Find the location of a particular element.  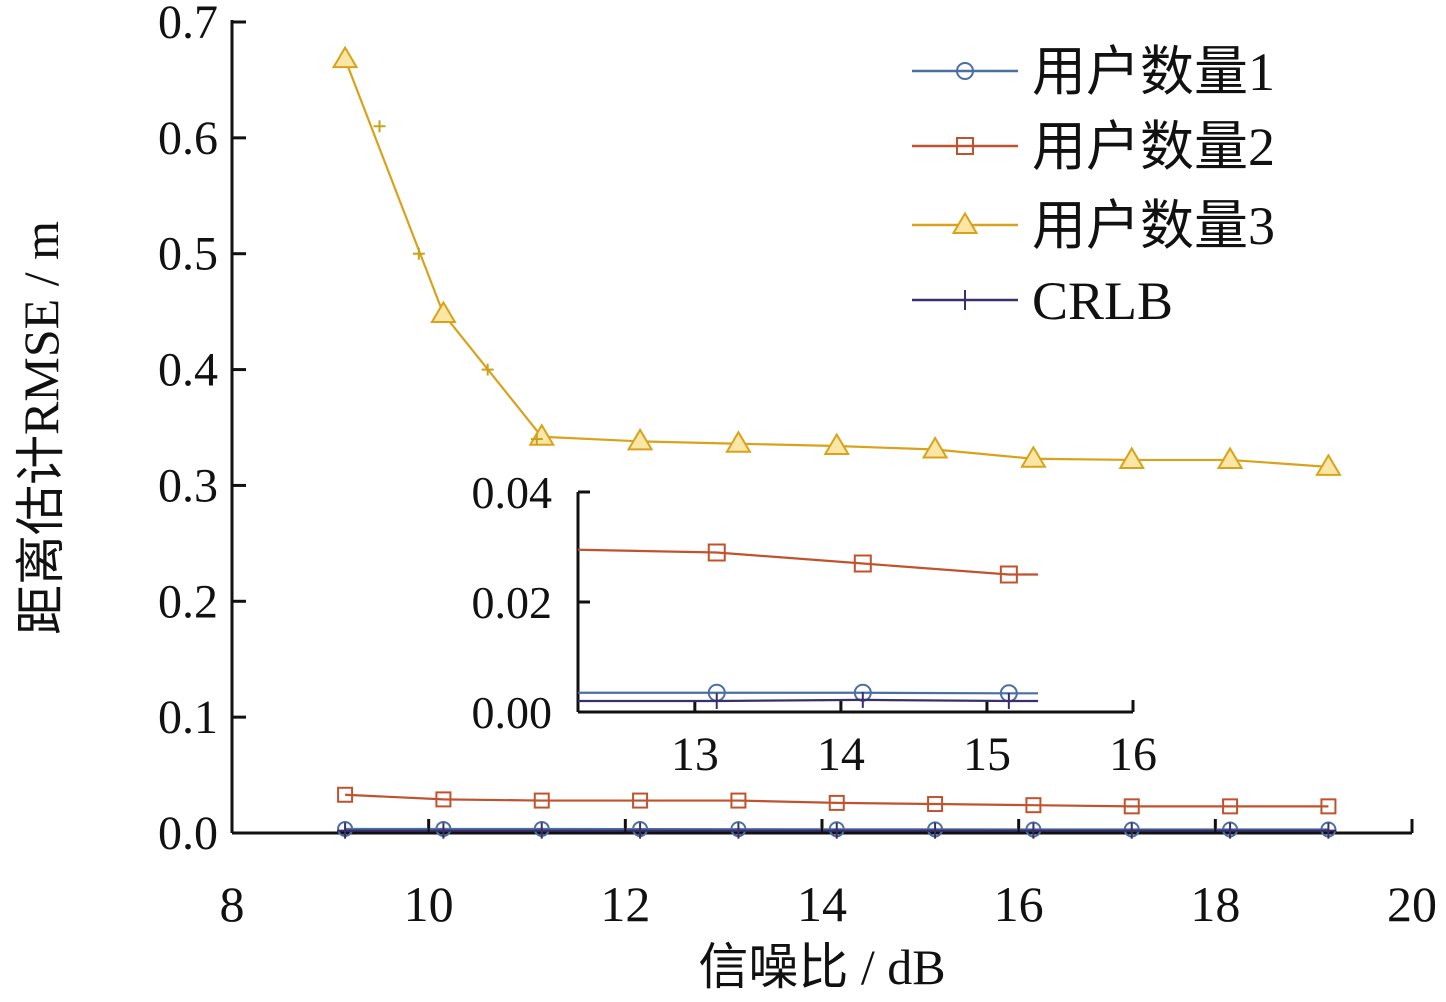

y-tick-label: 0.1 is located at coordinates (188, 717).